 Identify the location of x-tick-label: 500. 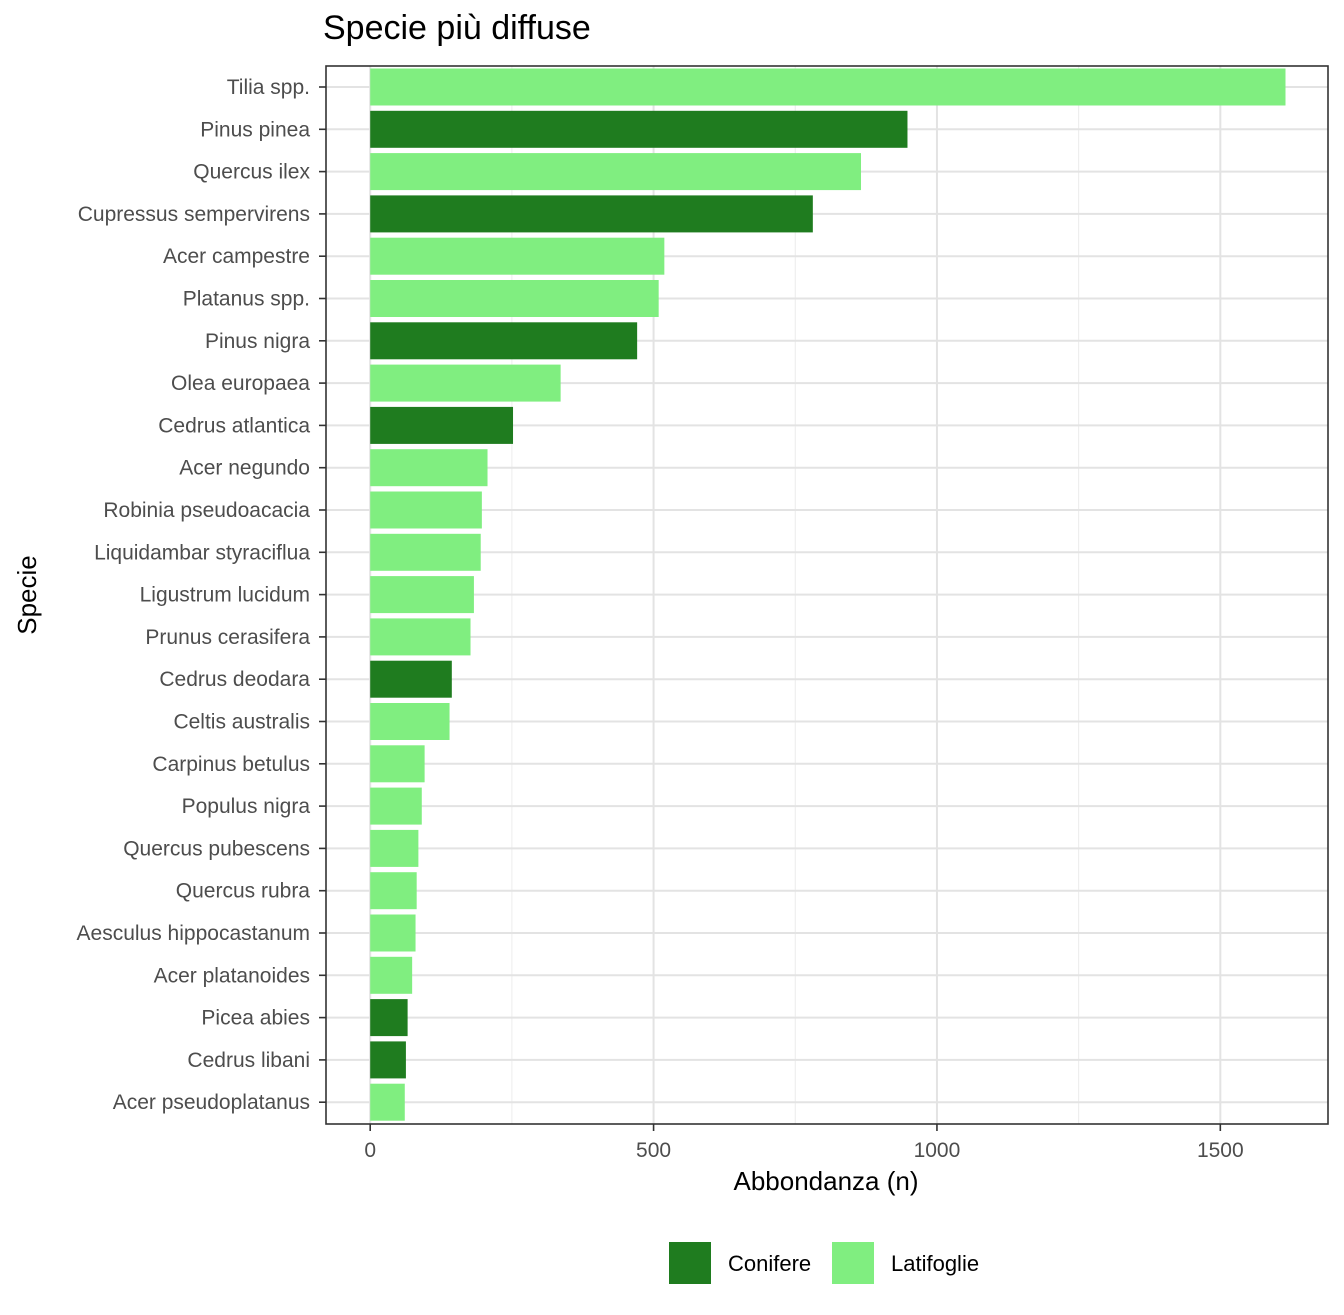
(653, 1150).